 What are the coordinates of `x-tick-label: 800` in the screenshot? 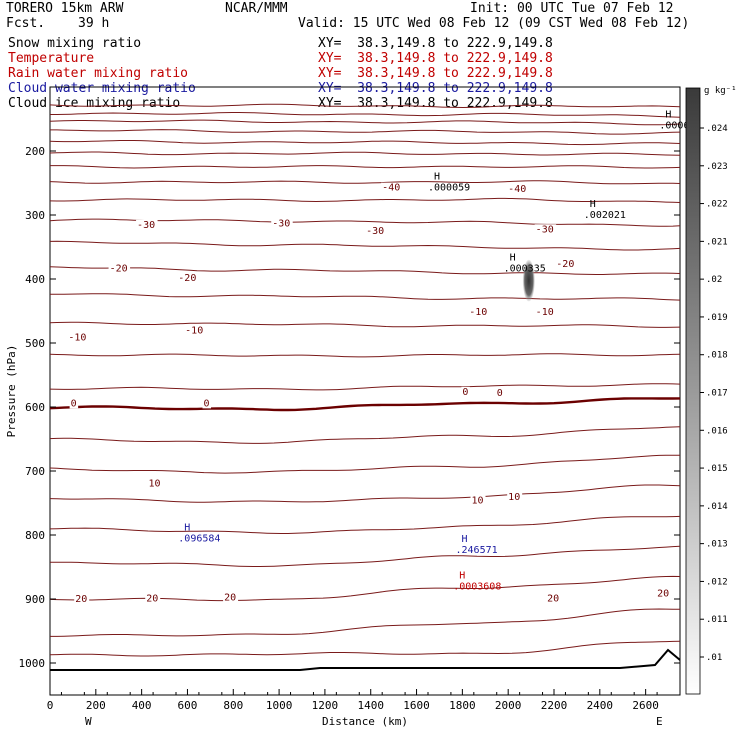 It's located at (233, 705).